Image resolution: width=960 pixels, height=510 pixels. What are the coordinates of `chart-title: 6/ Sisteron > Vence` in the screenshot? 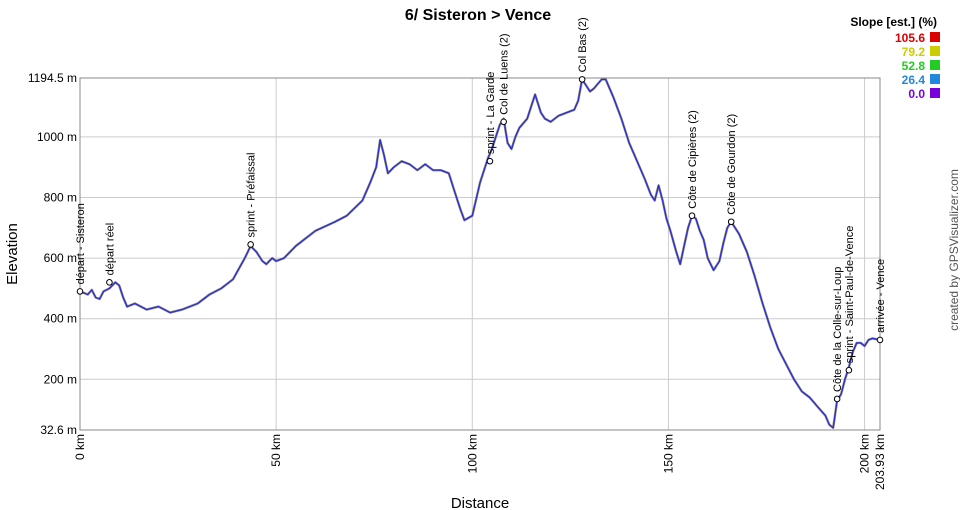 It's located at (478, 15).